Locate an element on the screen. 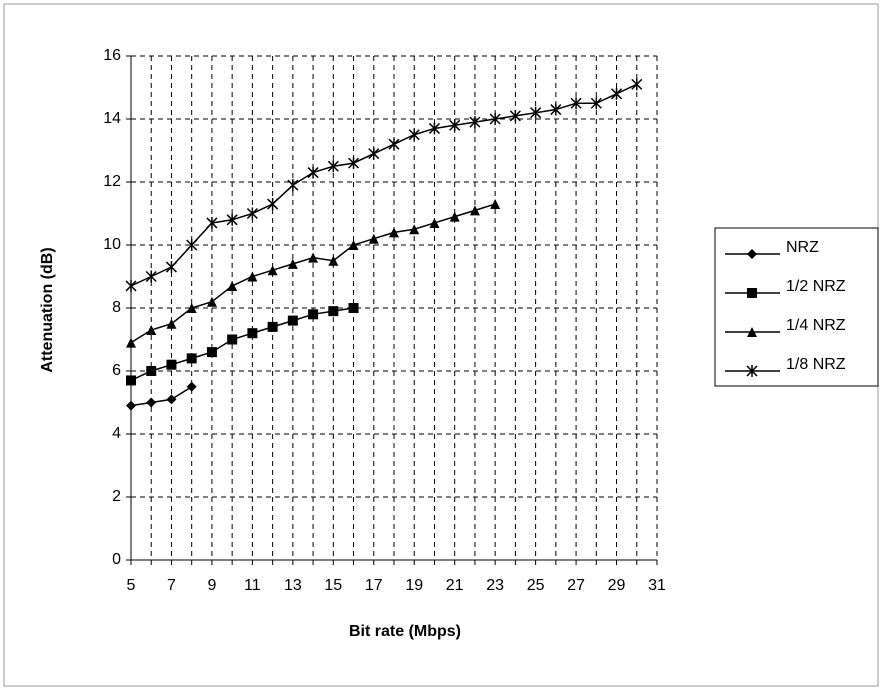 This screenshot has height=693, width=880. x-tick-label: 13 is located at coordinates (293, 585).